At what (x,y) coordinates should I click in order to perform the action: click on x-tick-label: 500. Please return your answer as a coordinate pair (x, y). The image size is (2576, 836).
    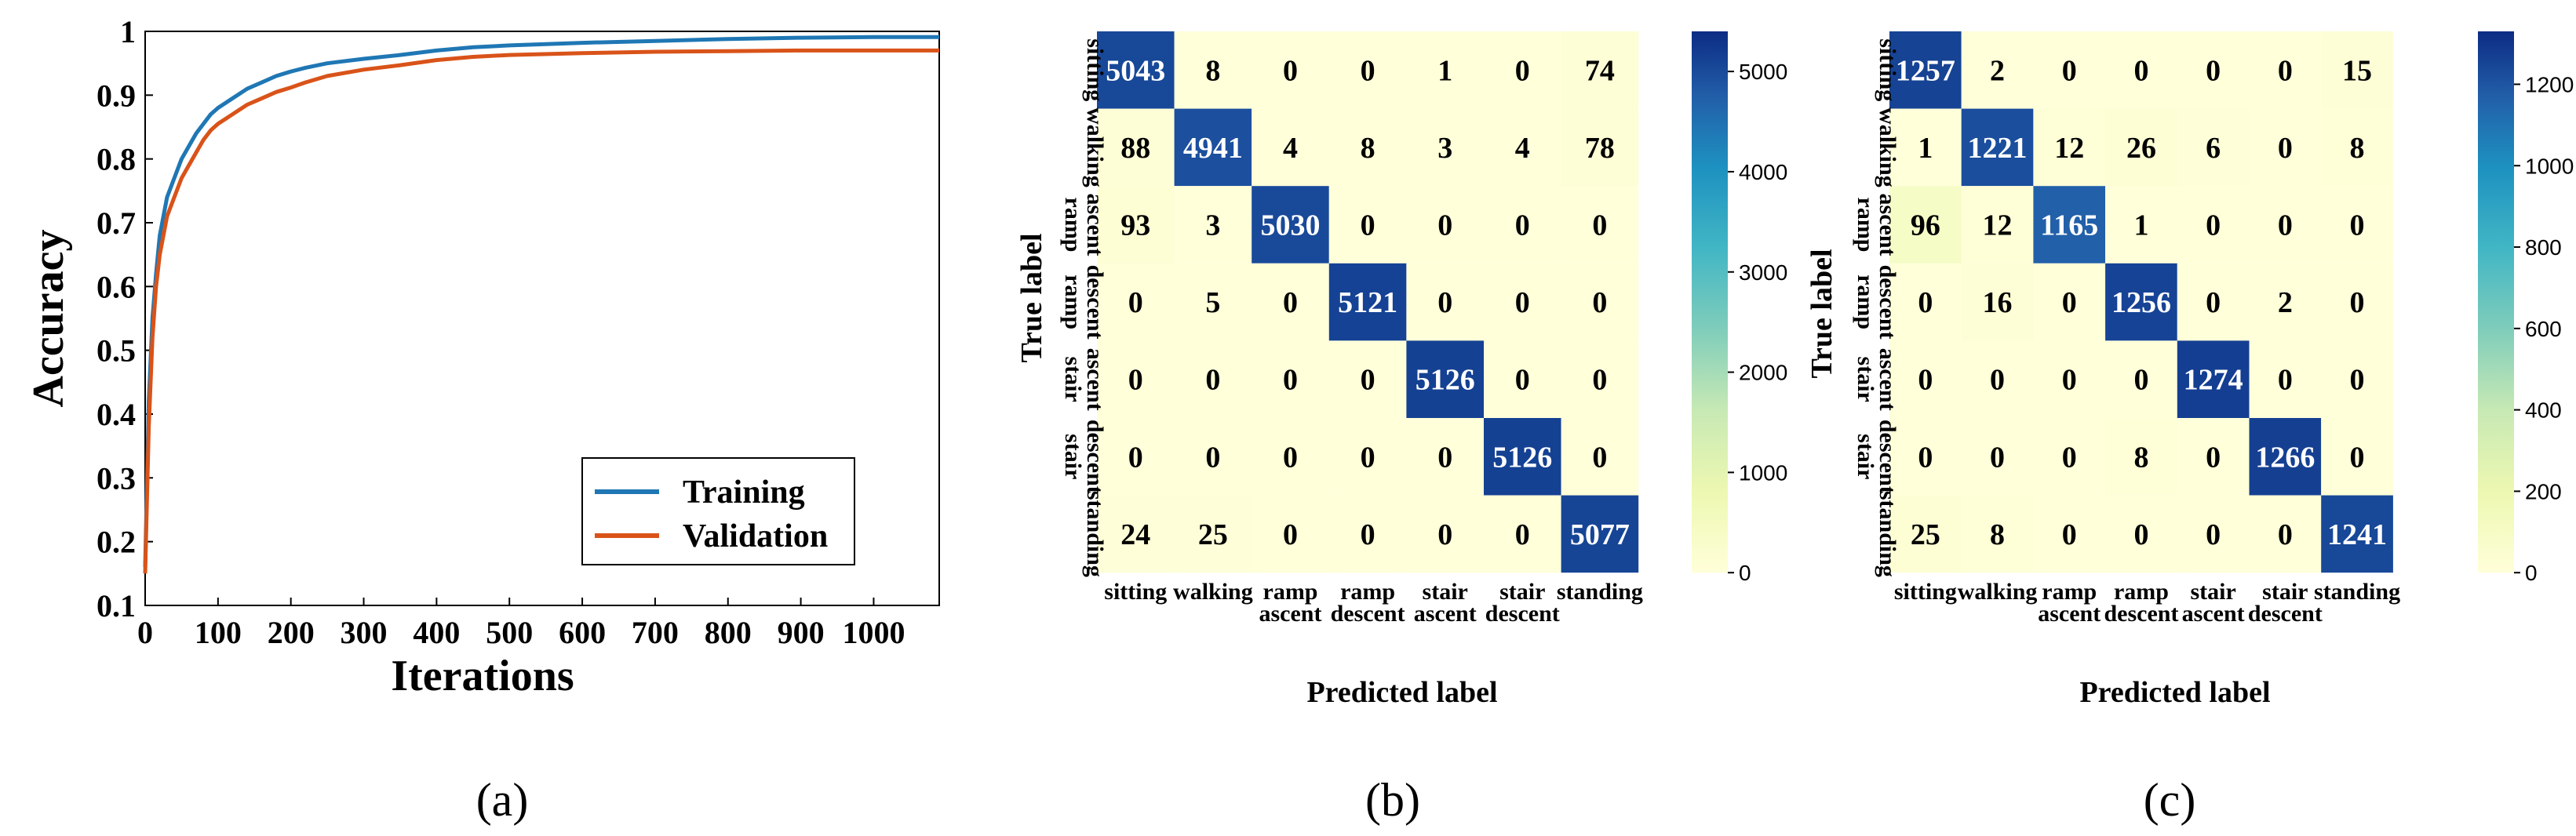
    Looking at the image, I should click on (509, 632).